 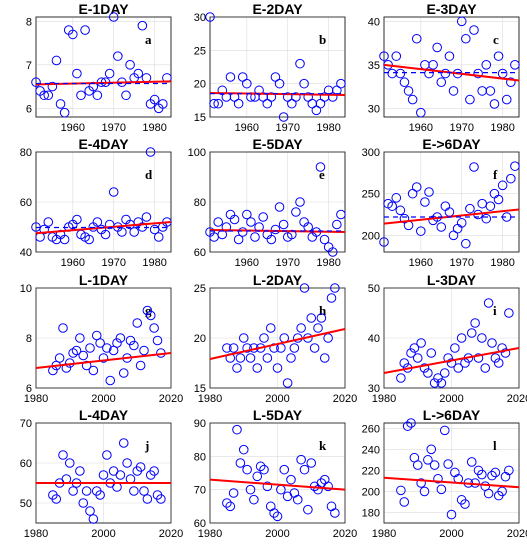 What do you see at coordinates (371, 153) in the screenshot?
I see `y-tick-label: 300` at bounding box center [371, 153].